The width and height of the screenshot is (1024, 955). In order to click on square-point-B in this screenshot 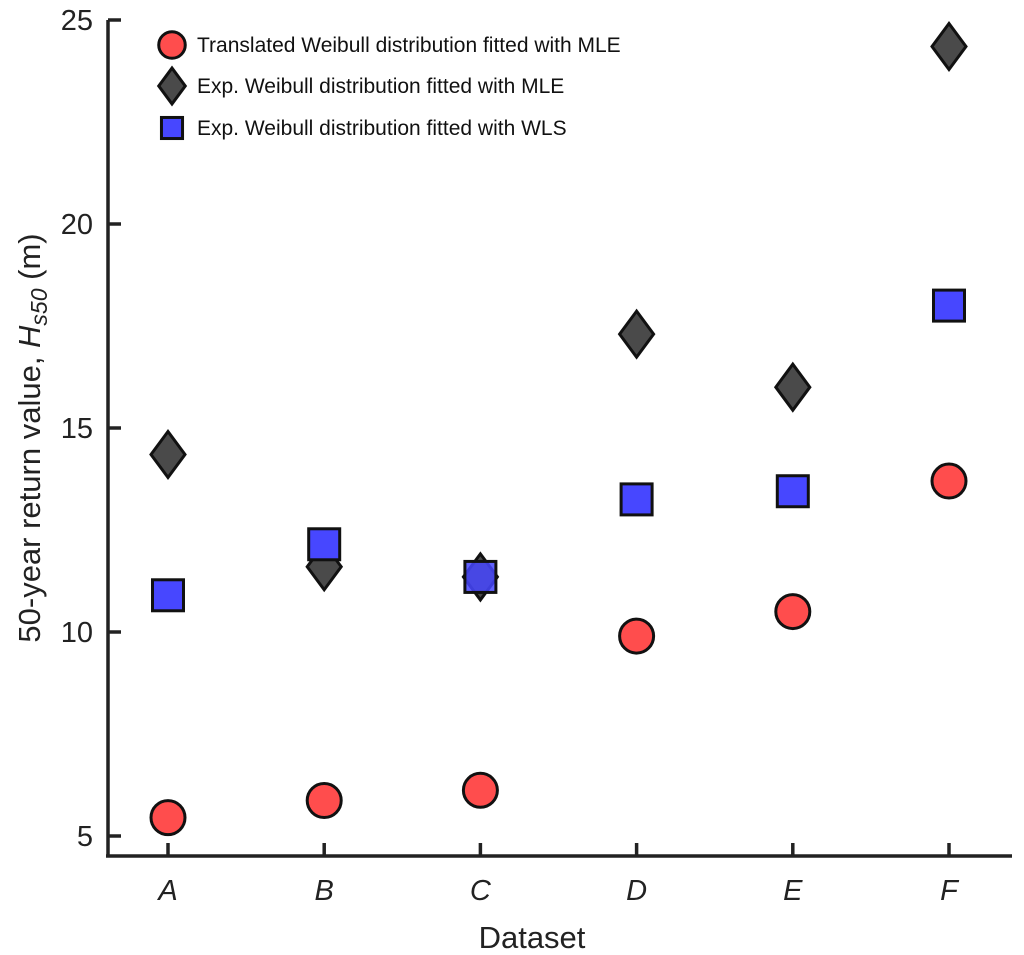, I will do `click(324, 544)`.